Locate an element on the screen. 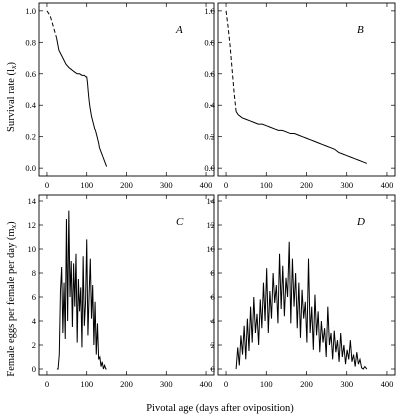 The width and height of the screenshot is (420, 416). y-tick-label-c-0: 0 is located at coordinates (34, 369).